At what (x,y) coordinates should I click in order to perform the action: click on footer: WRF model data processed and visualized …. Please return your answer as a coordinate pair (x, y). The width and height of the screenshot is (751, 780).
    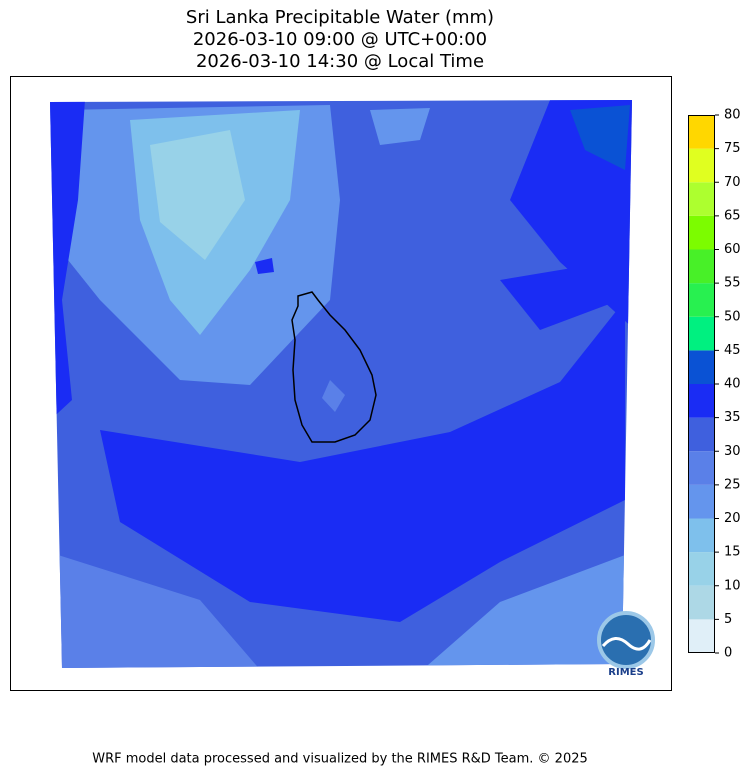
    Looking at the image, I should click on (340, 759).